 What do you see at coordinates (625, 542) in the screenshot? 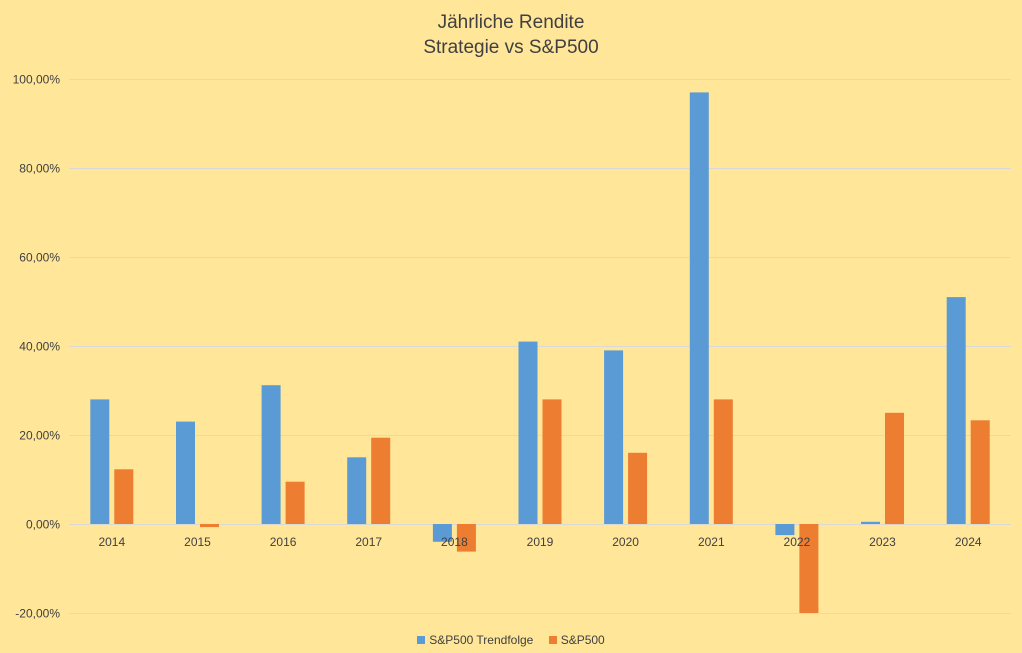
I see `x-tick-label: 2020` at bounding box center [625, 542].